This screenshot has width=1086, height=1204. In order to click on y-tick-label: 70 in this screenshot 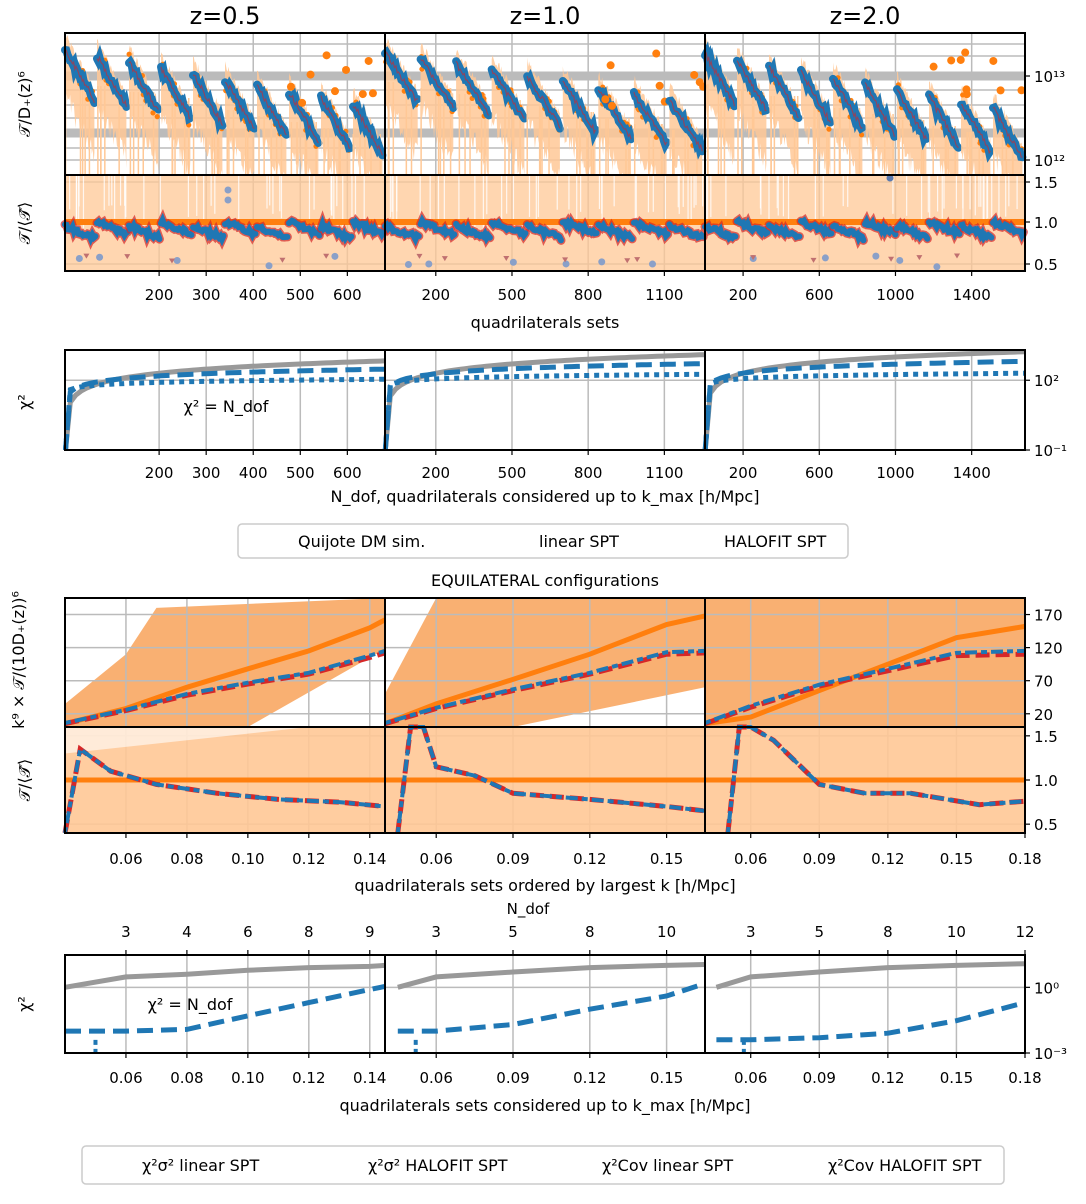, I will do `click(1043, 682)`.